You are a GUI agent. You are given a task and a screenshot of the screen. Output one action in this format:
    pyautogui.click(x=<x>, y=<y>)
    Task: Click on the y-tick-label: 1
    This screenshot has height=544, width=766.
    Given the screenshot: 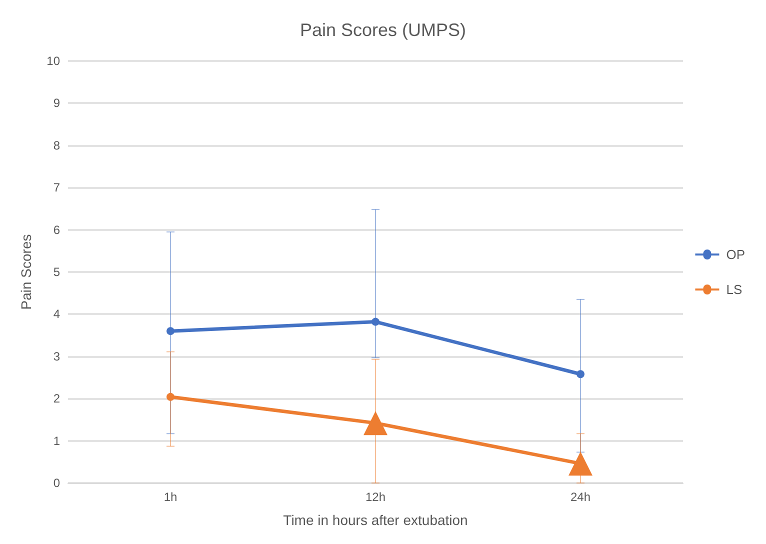 What is the action you would take?
    pyautogui.click(x=56, y=441)
    